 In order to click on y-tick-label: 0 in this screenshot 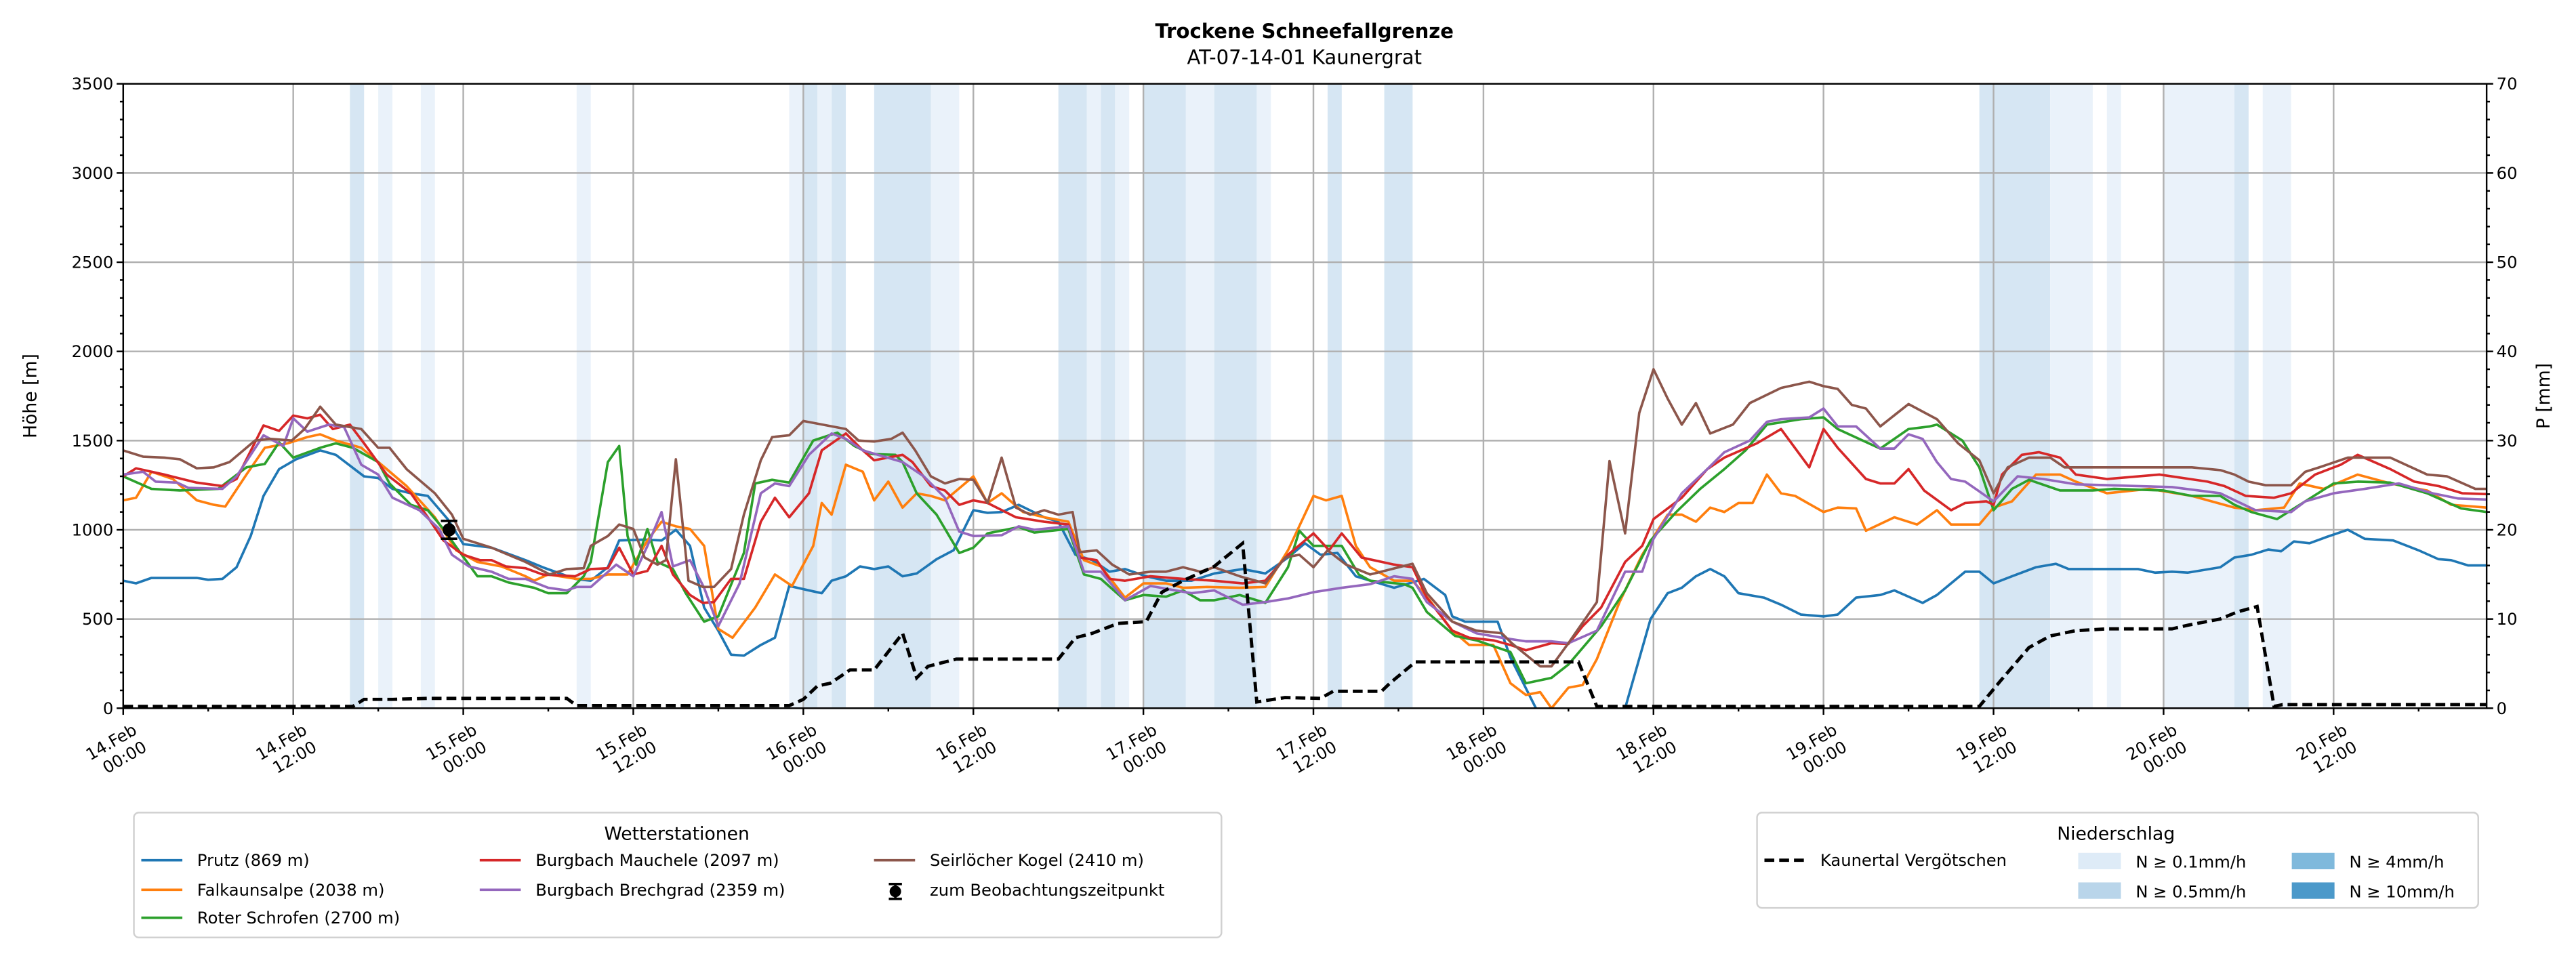, I will do `click(108, 708)`.